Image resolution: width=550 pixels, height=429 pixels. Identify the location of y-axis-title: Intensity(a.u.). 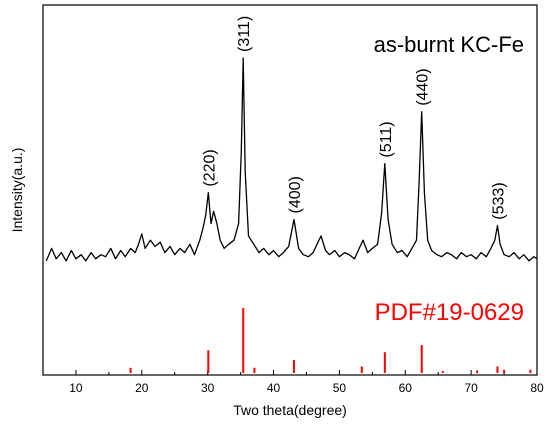
(17, 190).